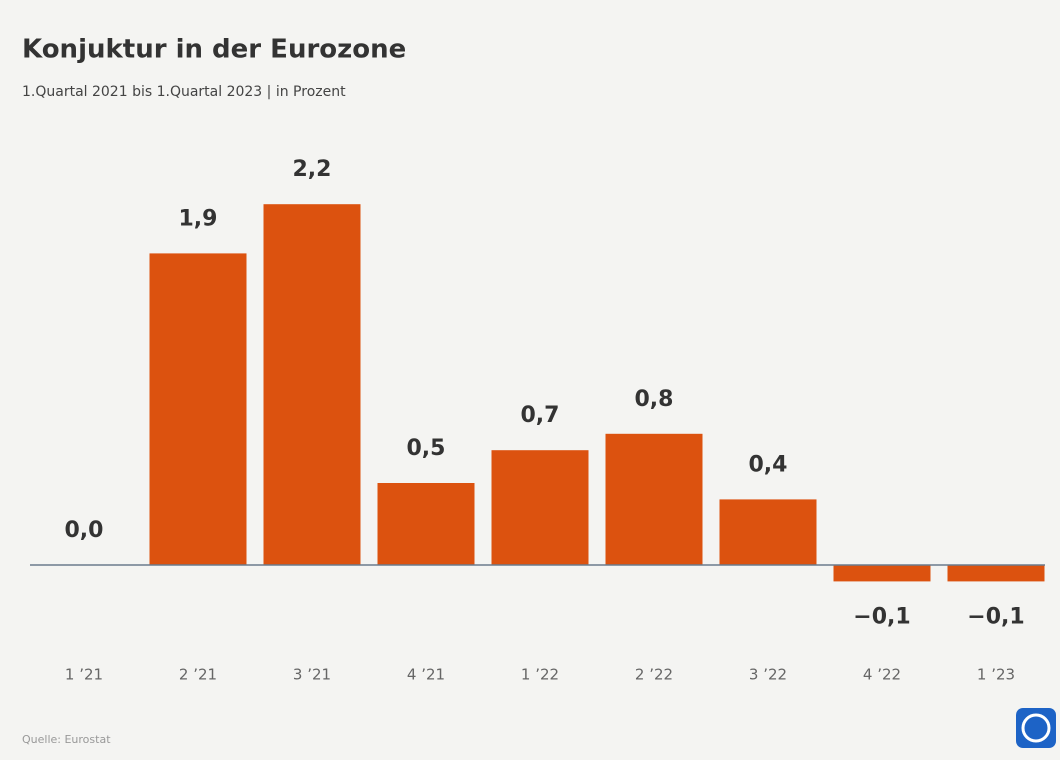 The width and height of the screenshot is (1060, 760). What do you see at coordinates (312, 169) in the screenshot?
I see `value-label: 2,2` at bounding box center [312, 169].